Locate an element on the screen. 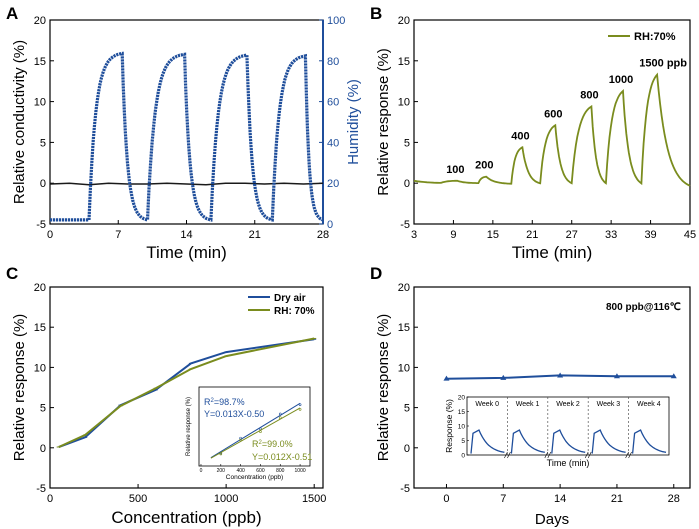  panel-d-annotation: 800 ppb@116℃ is located at coordinates (643, 307).